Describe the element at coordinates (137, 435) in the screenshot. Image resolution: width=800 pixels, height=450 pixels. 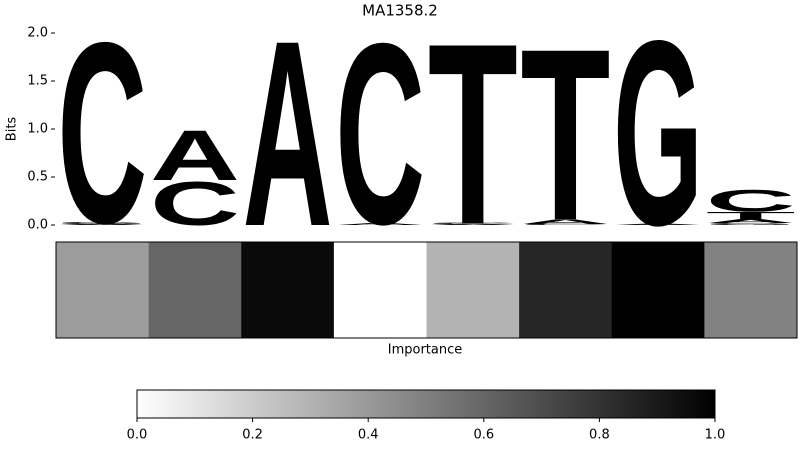
I see `colorbar-tick-label: 0.0` at that location.